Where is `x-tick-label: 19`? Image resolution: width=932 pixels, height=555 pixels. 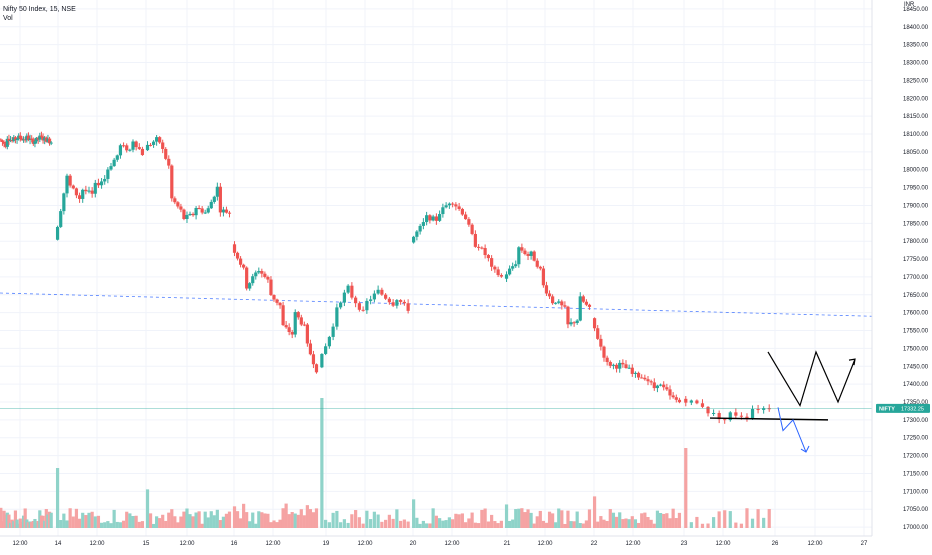 x-tick-label: 19 is located at coordinates (326, 544).